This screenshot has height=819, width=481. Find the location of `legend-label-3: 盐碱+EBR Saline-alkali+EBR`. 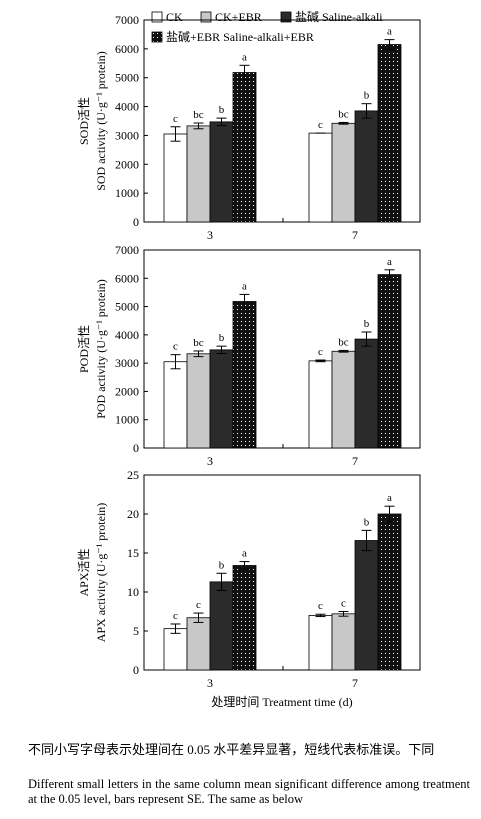

legend-label-3: 盐碱+EBR Saline-alkali+EBR is located at coordinates (240, 37).